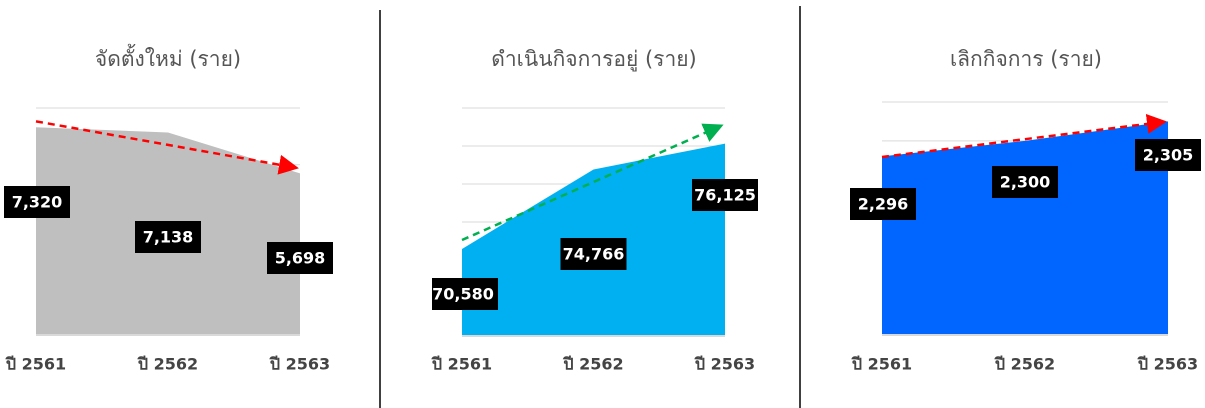 The height and width of the screenshot is (408, 1205). I want to click on value-label: 2,300, so click(1025, 182).